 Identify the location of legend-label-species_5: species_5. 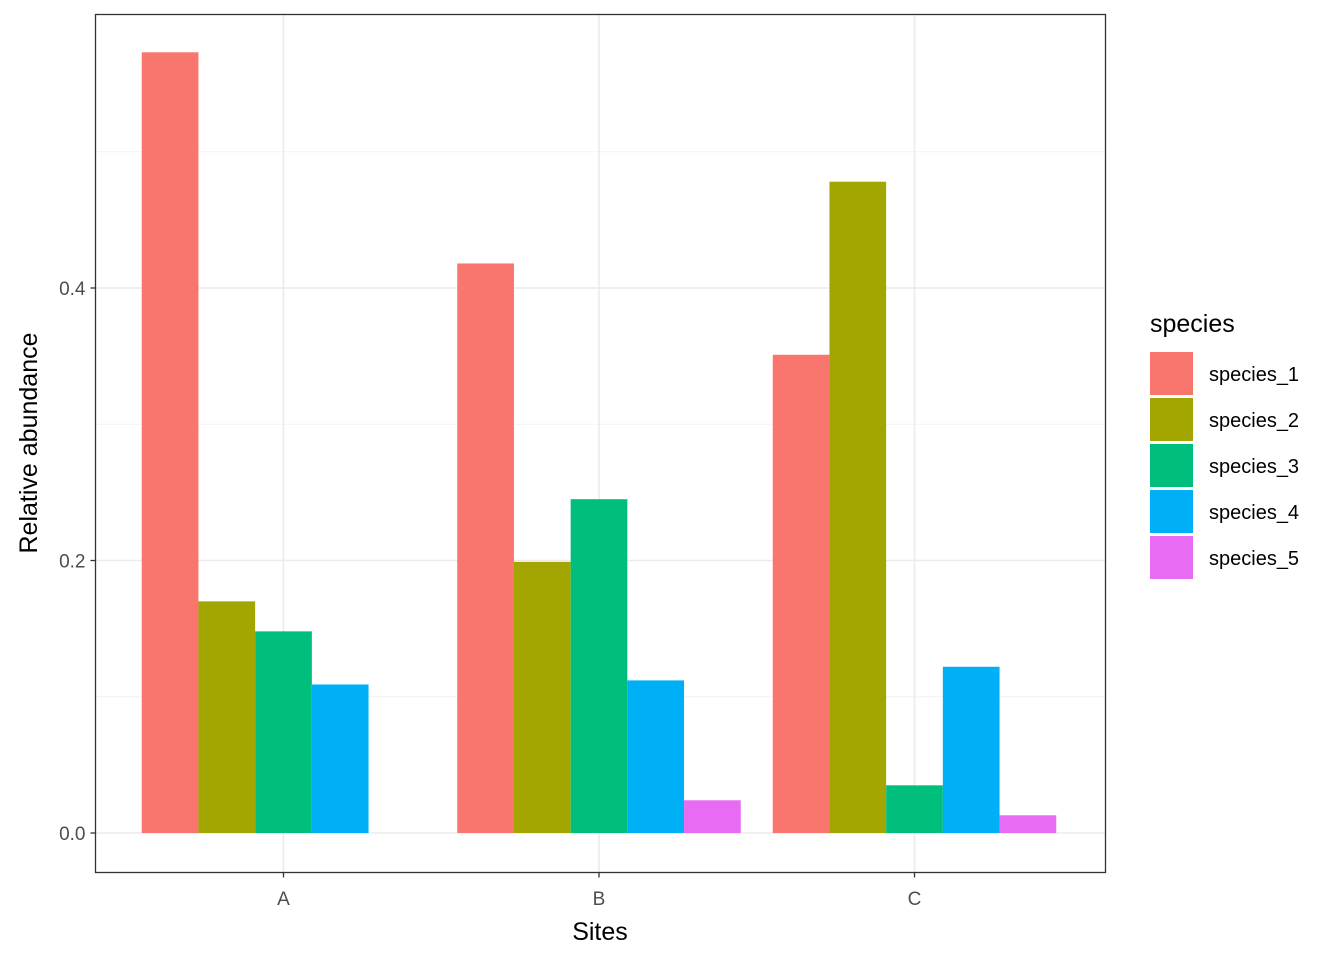
(1254, 559).